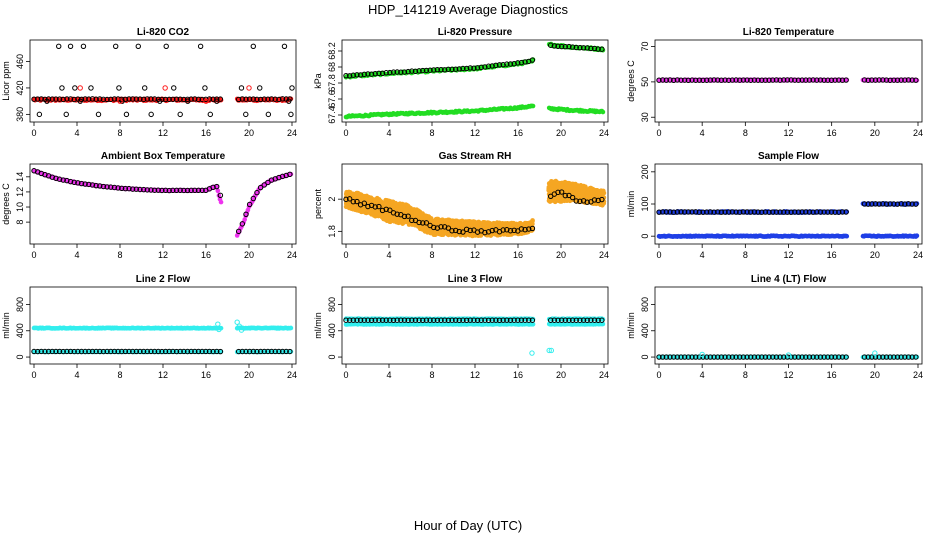  I want to click on y-axis-label: degrees C, so click(6, 204).